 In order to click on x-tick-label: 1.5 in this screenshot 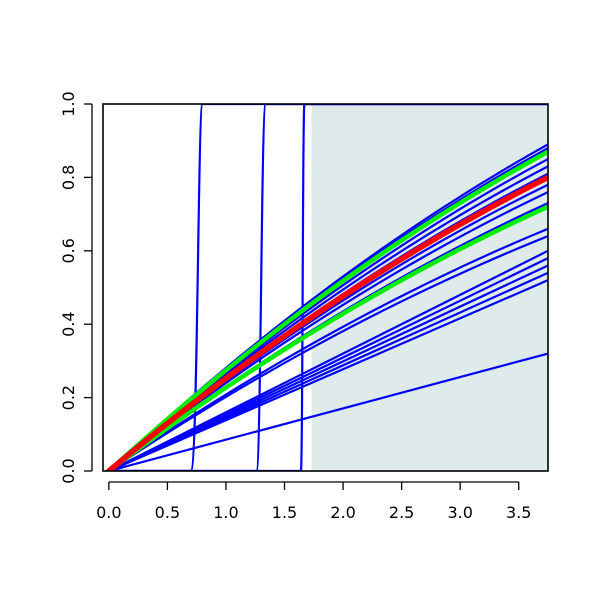, I will do `click(284, 512)`.